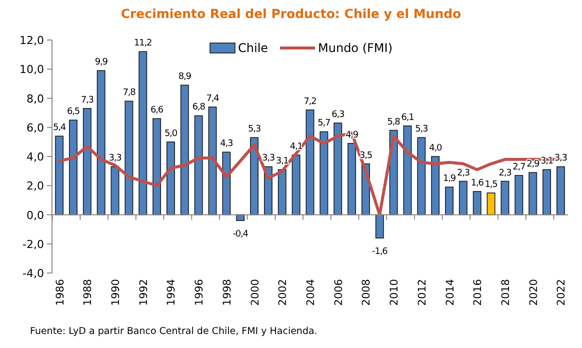 Image resolution: width=582 pixels, height=348 pixels. What do you see at coordinates (253, 48) in the screenshot?
I see `legend-label: Chile` at bounding box center [253, 48].